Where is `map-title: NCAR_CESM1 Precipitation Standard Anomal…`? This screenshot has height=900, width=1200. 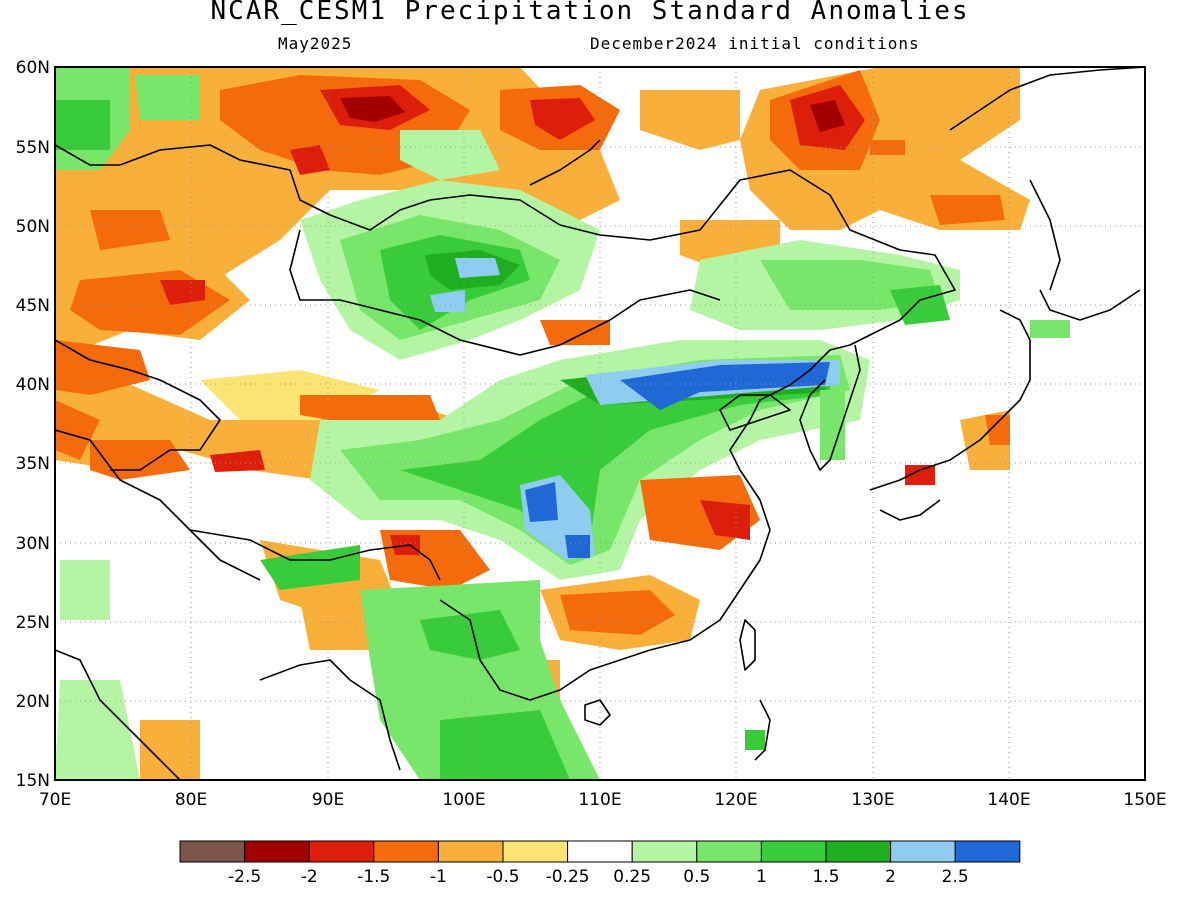
map-title: NCAR_CESM1 Precipitation Standard Anomal… is located at coordinates (590, 13).